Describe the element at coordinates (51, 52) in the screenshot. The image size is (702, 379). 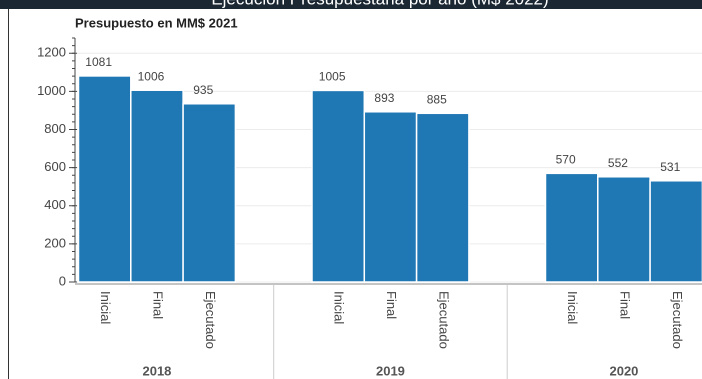
I see `y-tick-label: 1200` at that location.